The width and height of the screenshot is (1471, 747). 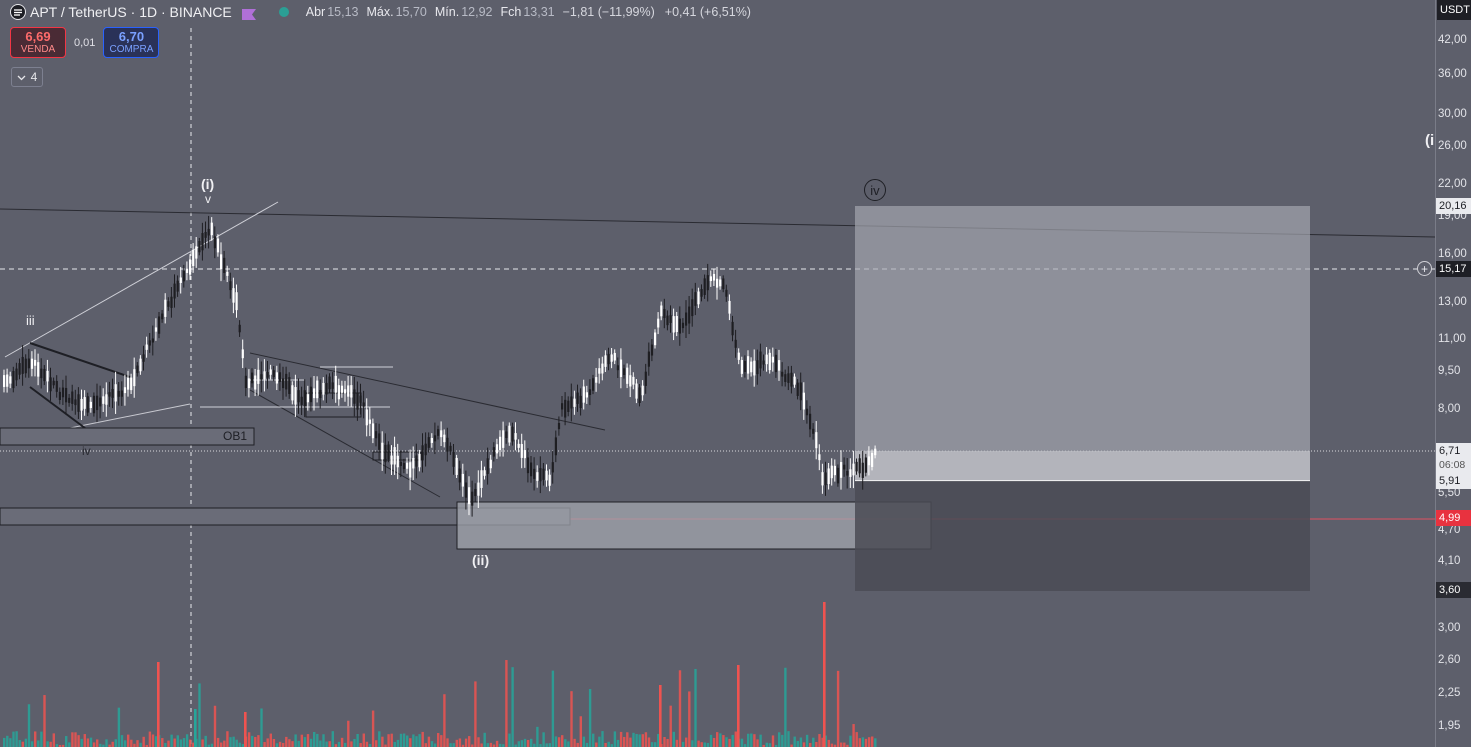 What do you see at coordinates (131, 12) in the screenshot?
I see `symbol-title: APT / TetherUS · 1D · BINANCE` at bounding box center [131, 12].